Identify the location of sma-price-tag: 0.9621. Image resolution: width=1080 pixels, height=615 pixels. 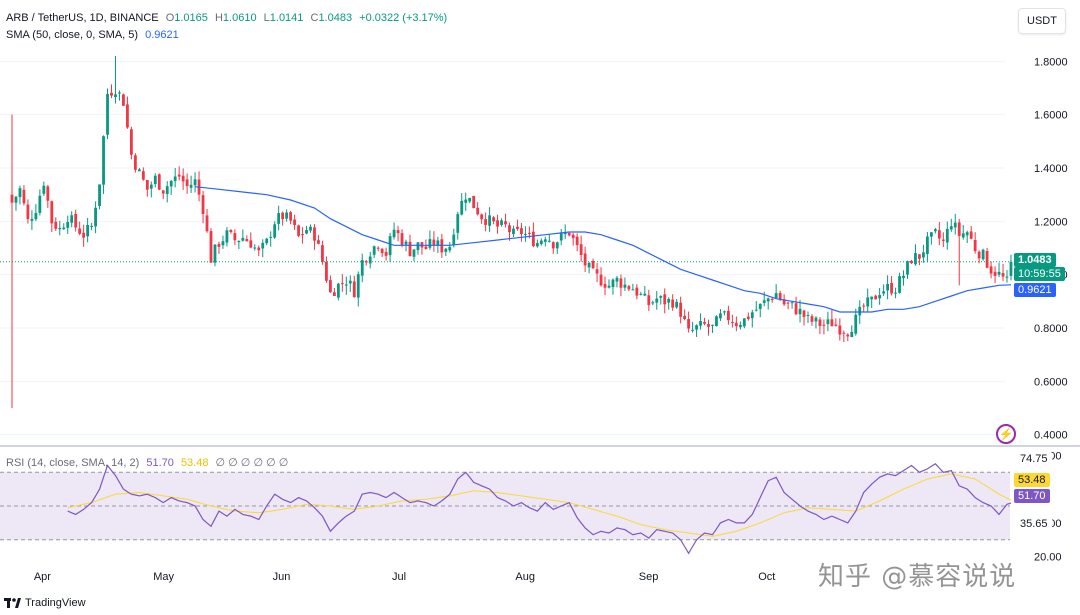
(1035, 290).